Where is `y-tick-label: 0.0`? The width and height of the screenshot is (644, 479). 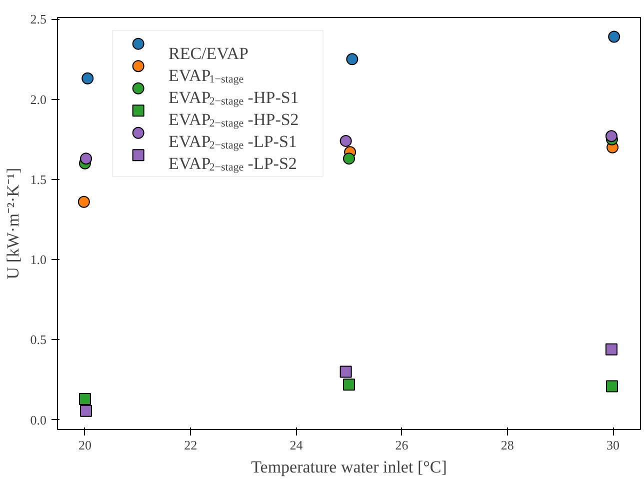 y-tick-label: 0.0 is located at coordinates (38, 420).